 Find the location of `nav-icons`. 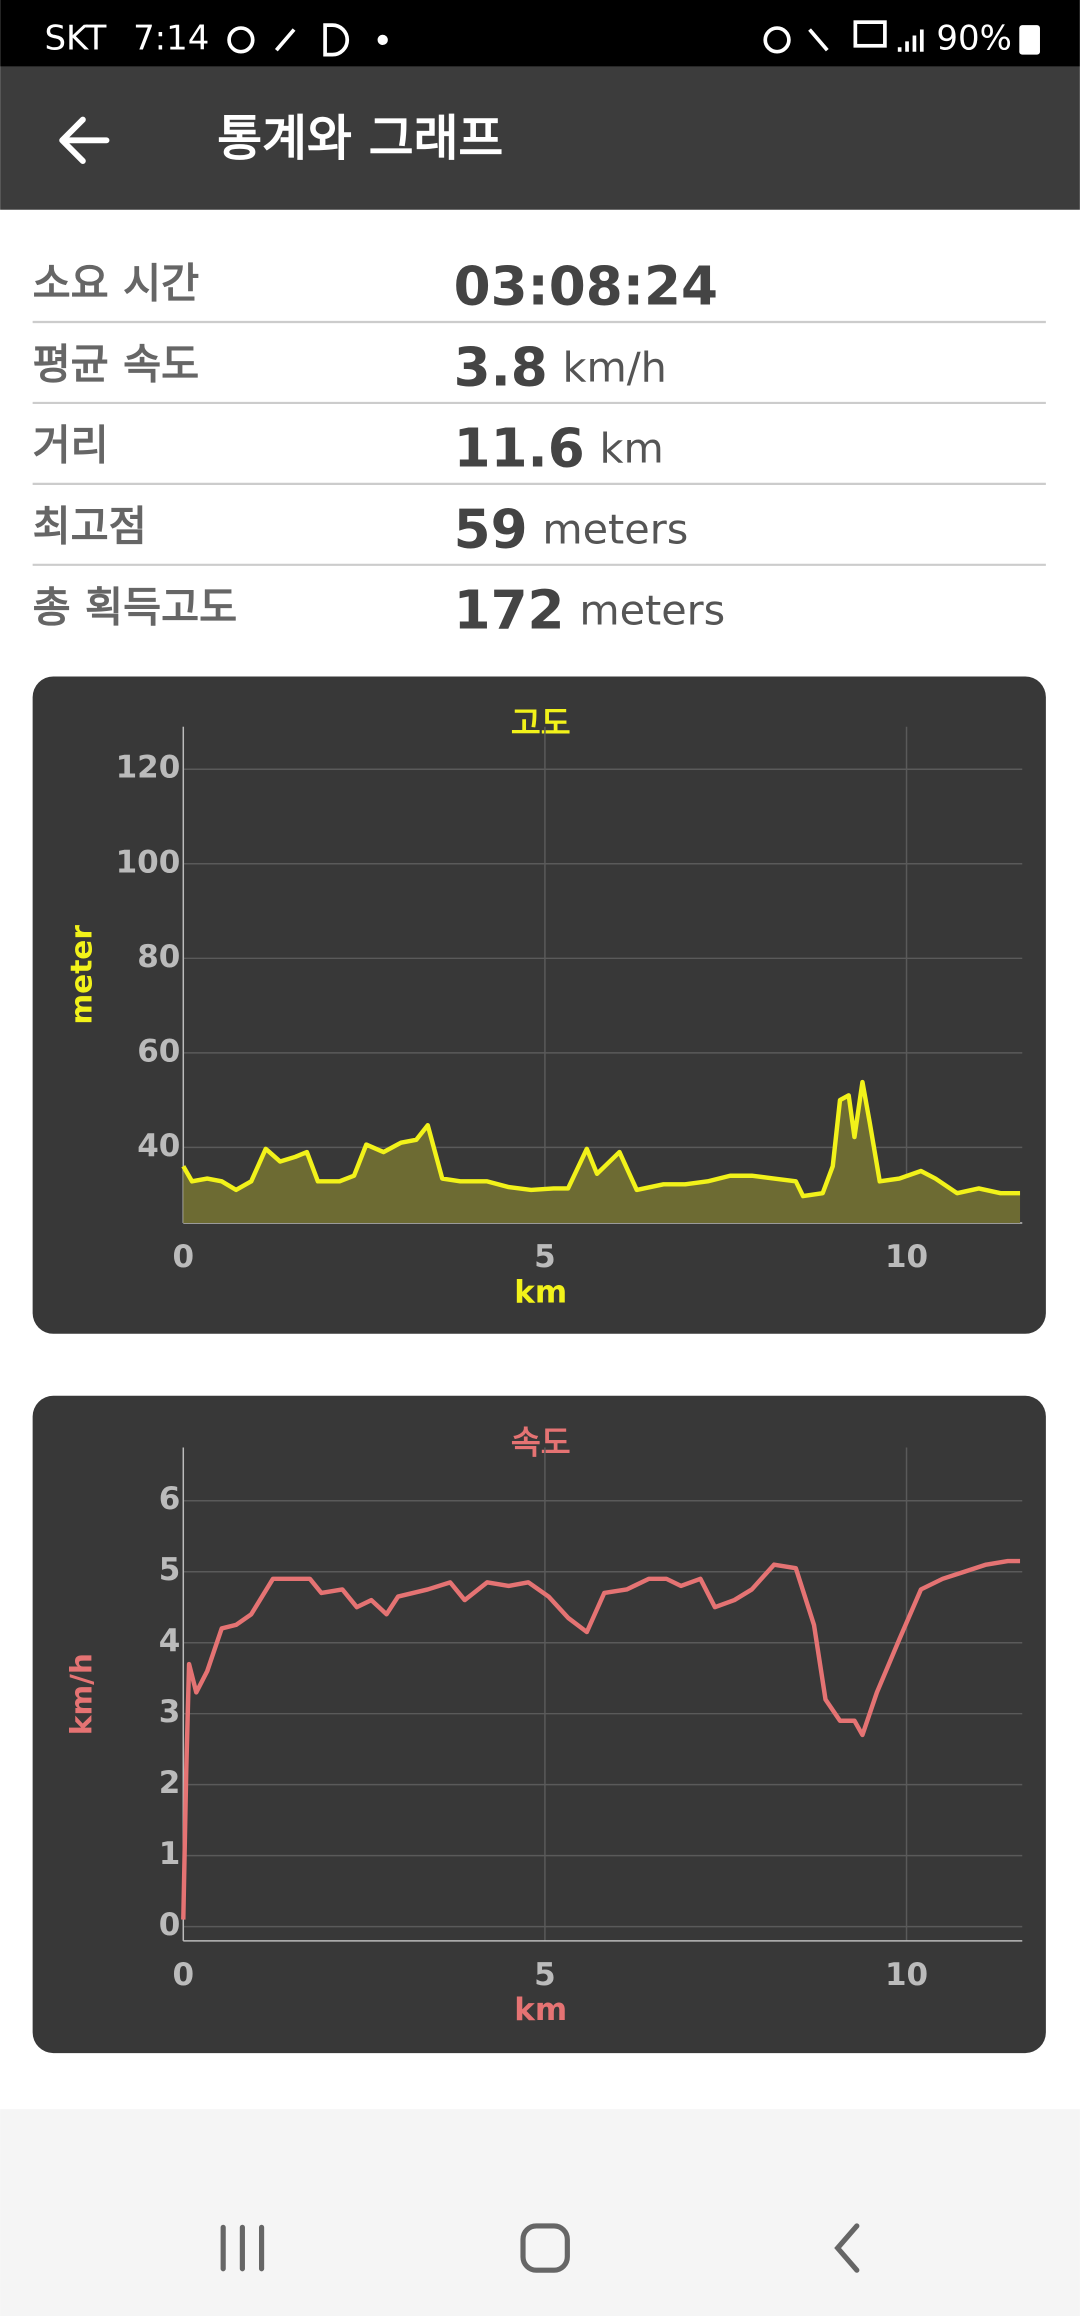

nav-icons is located at coordinates (540, 2248).